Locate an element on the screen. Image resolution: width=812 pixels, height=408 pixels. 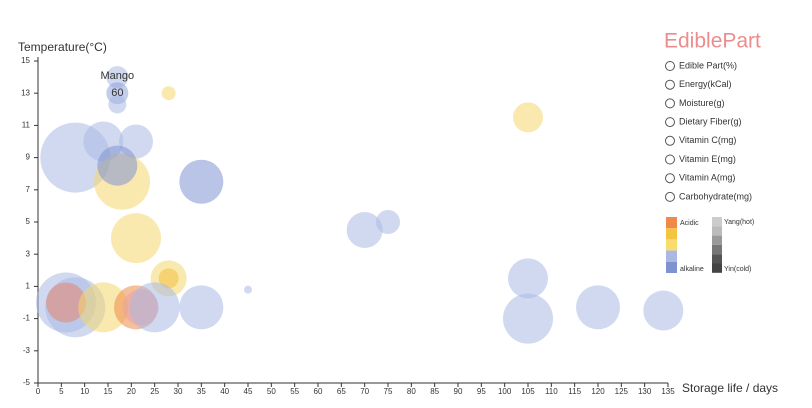
x-tick-label: 55 is located at coordinates (294, 391).